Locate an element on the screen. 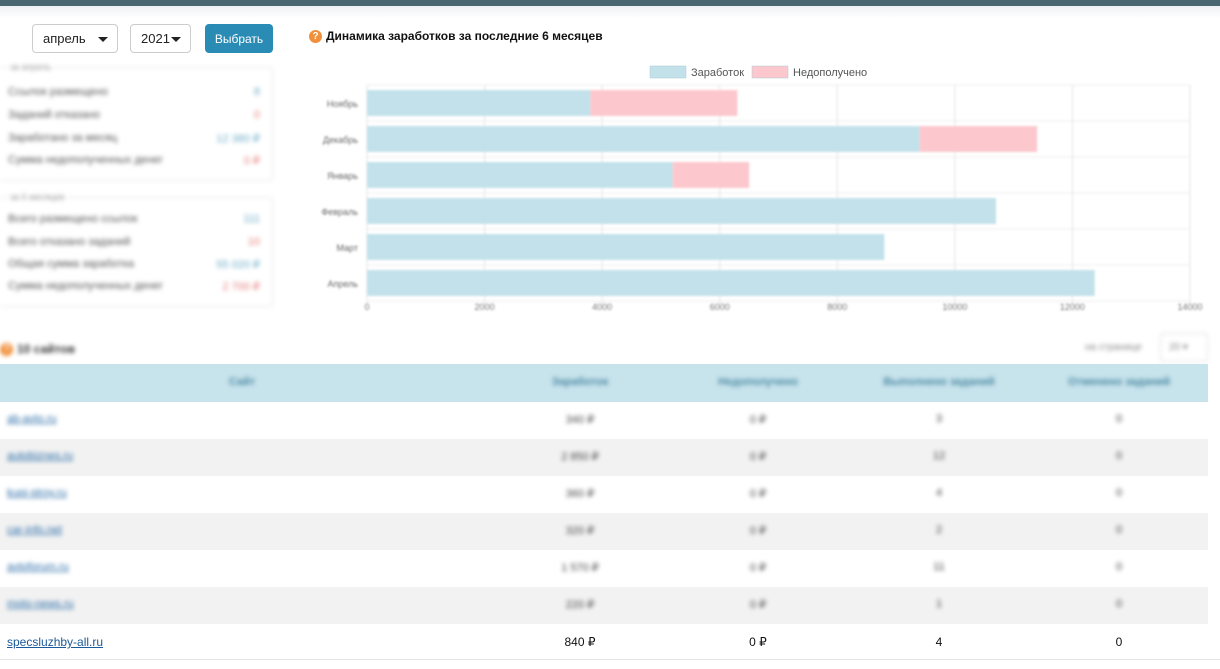  table-row: moto-news.ru 220 ₽ 0 ₽ 1 0 is located at coordinates (604, 605).